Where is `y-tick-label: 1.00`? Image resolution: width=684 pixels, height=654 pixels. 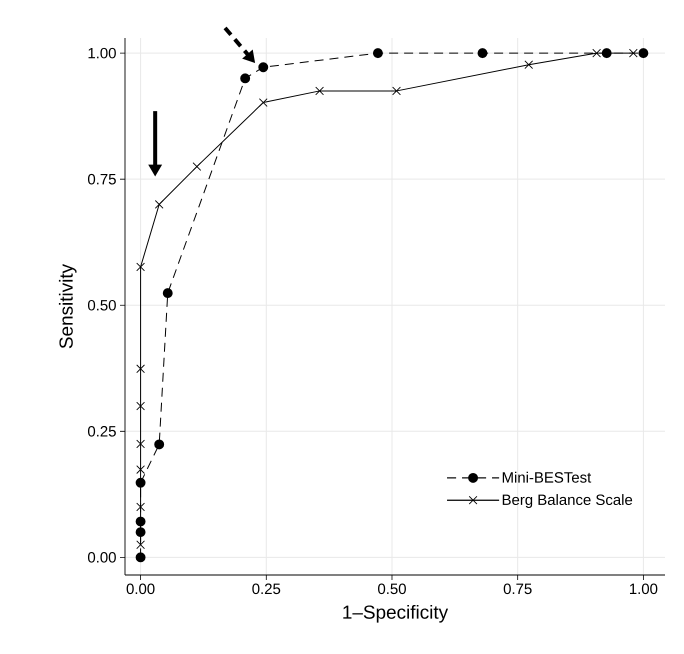 y-tick-label: 1.00 is located at coordinates (102, 53).